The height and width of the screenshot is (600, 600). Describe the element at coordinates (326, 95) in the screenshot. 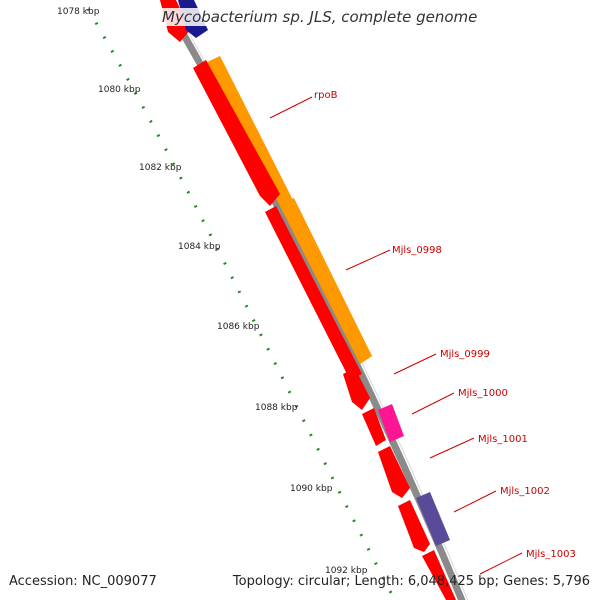

I see `gene-label: rpoB` at that location.